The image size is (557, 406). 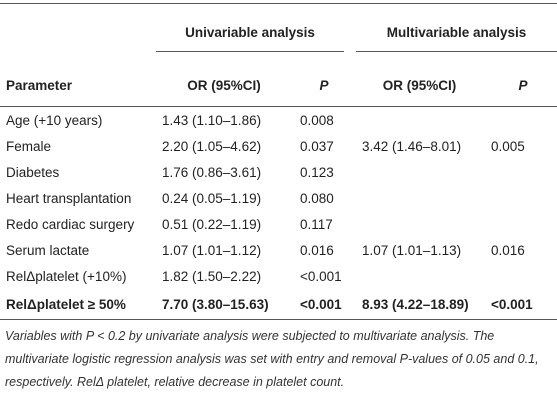 What do you see at coordinates (75, 304) in the screenshot?
I see `table-cell: RelΔplatelet ≥ 50%` at bounding box center [75, 304].